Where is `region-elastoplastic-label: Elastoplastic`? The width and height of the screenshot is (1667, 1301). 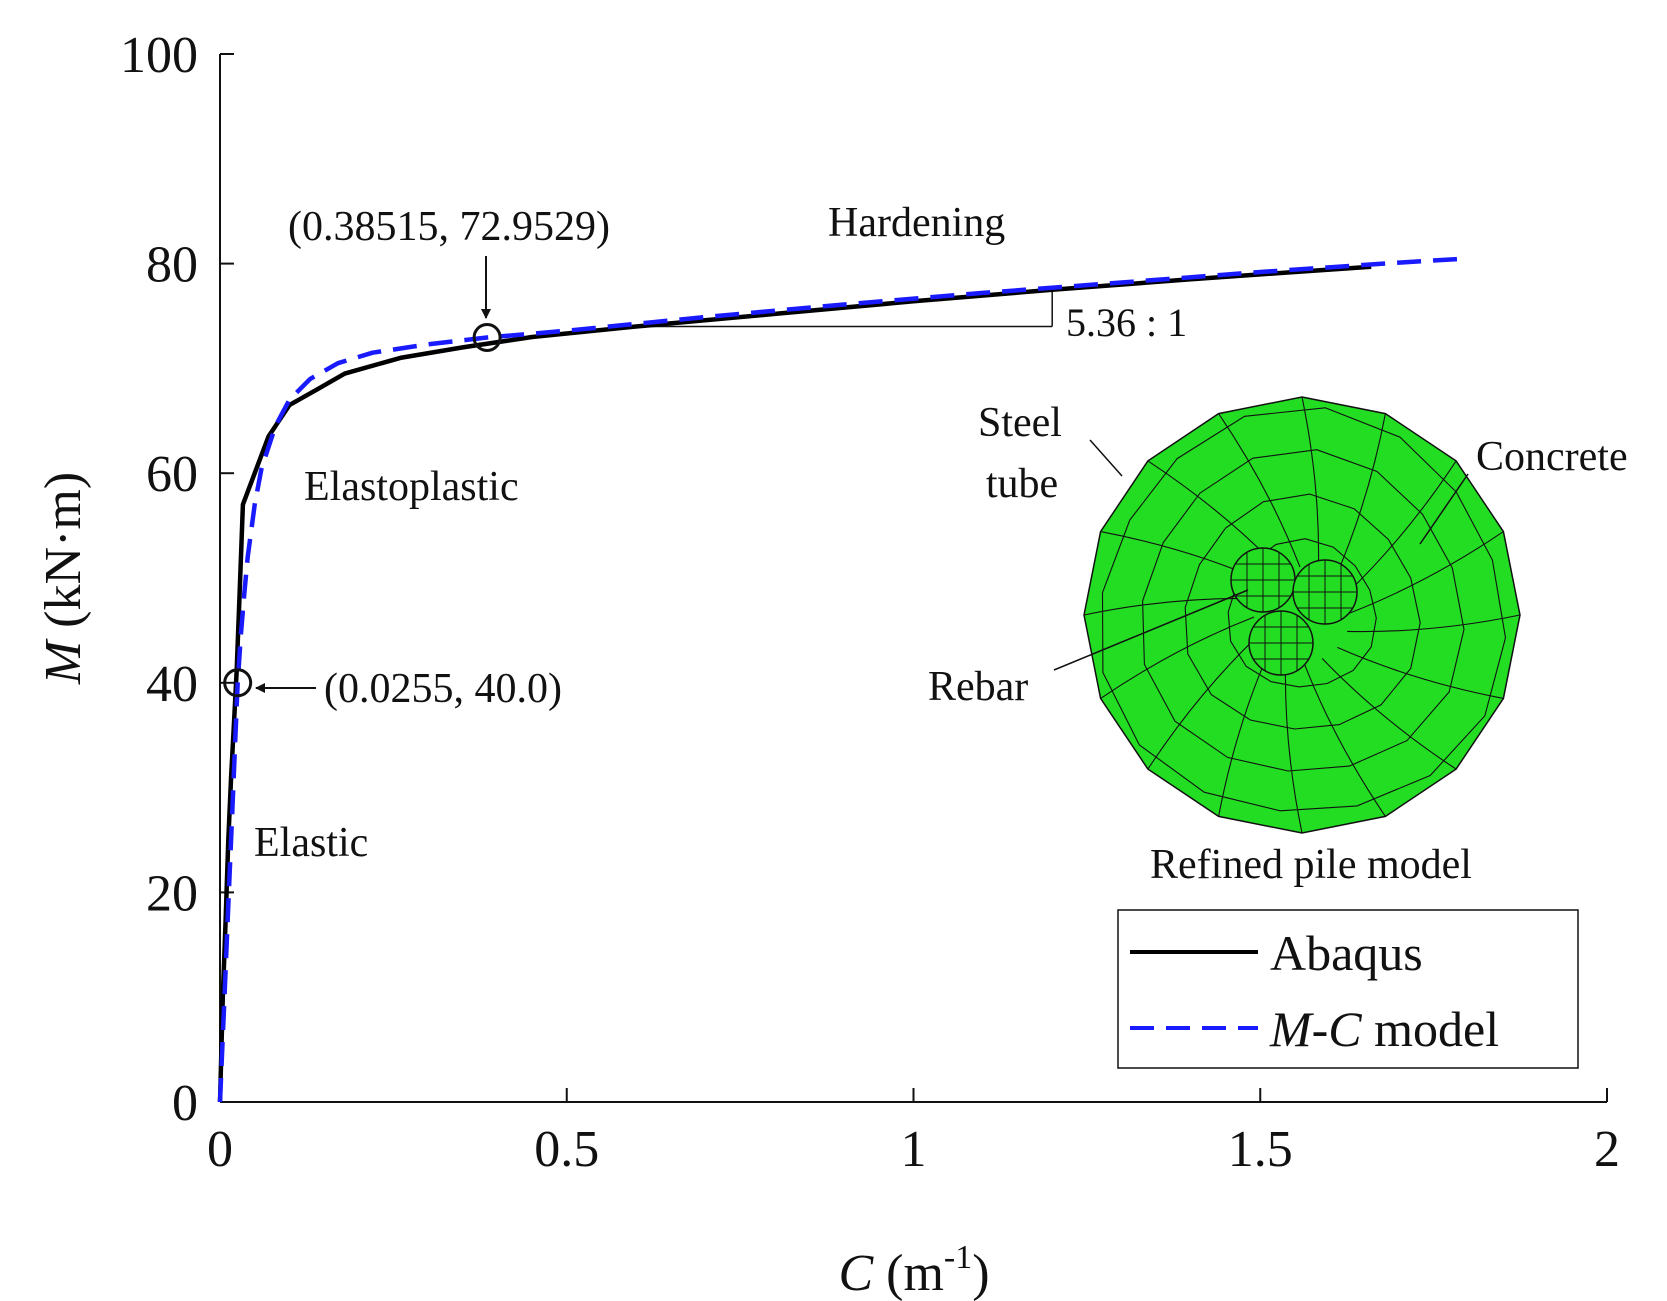
region-elastoplastic-label: Elastoplastic is located at coordinates (411, 487).